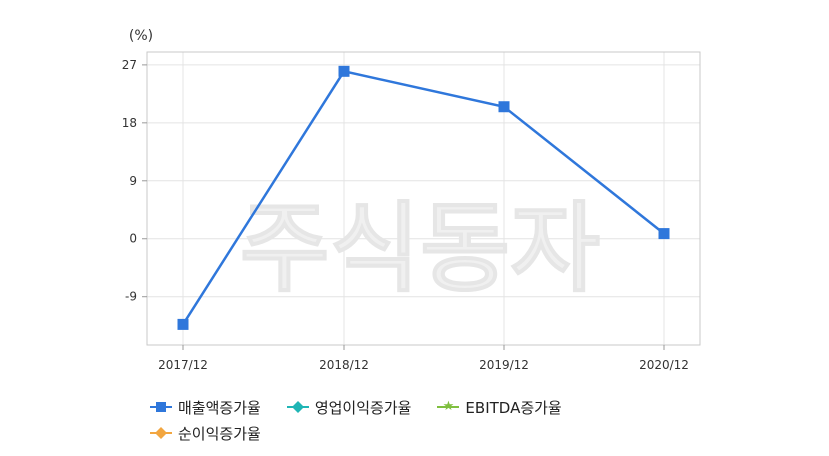 This screenshot has width=829, height=456. I want to click on y-axis: 27 18 9 0 -9, so click(134, 181).